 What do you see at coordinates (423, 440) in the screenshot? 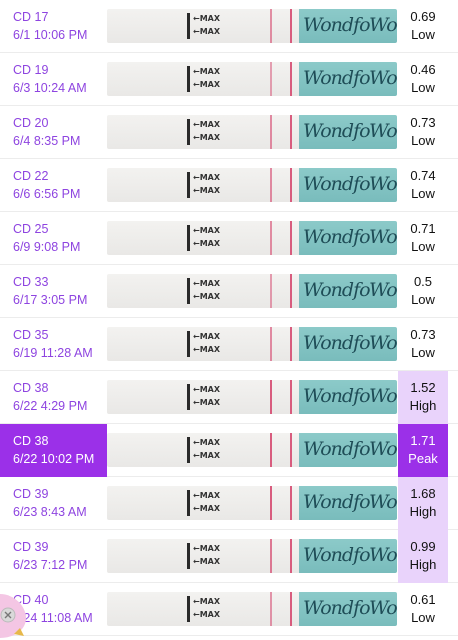
I see `test-ratio: 1.71` at bounding box center [423, 440].